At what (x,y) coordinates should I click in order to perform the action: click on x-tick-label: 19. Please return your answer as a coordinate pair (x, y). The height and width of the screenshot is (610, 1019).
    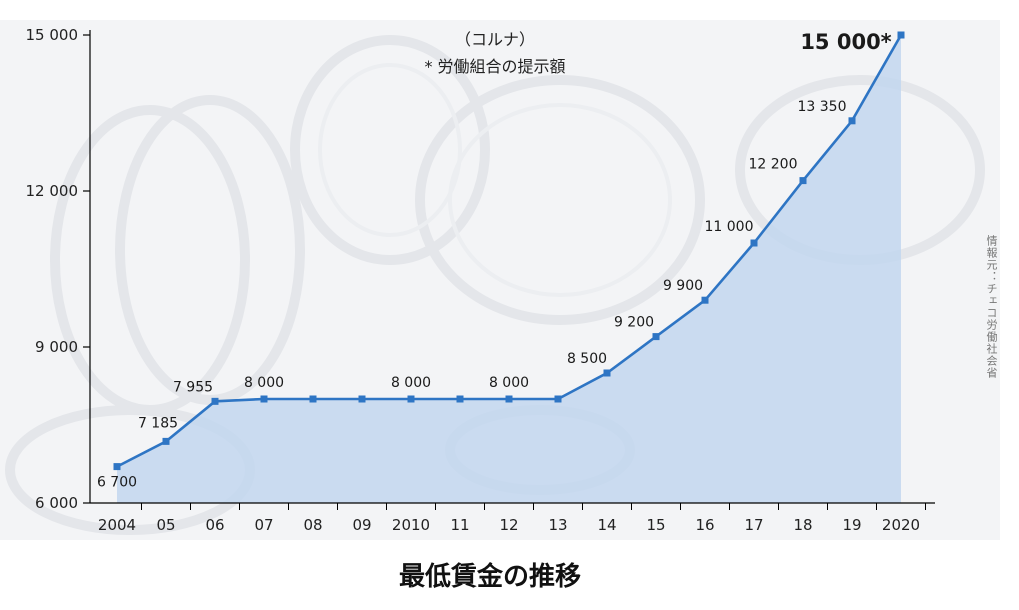
    Looking at the image, I should click on (851, 525).